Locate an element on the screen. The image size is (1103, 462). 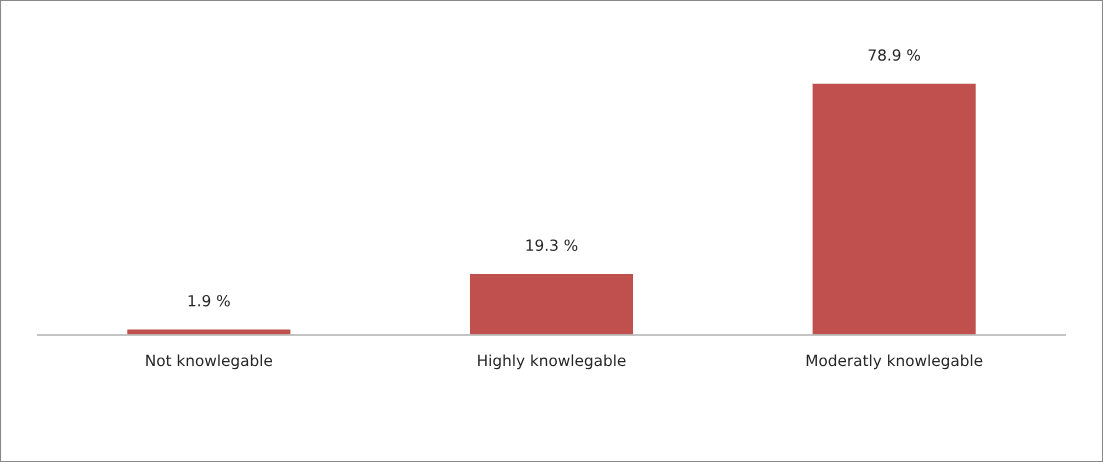
x-tick-label: Not knowlegable is located at coordinates (209, 362).